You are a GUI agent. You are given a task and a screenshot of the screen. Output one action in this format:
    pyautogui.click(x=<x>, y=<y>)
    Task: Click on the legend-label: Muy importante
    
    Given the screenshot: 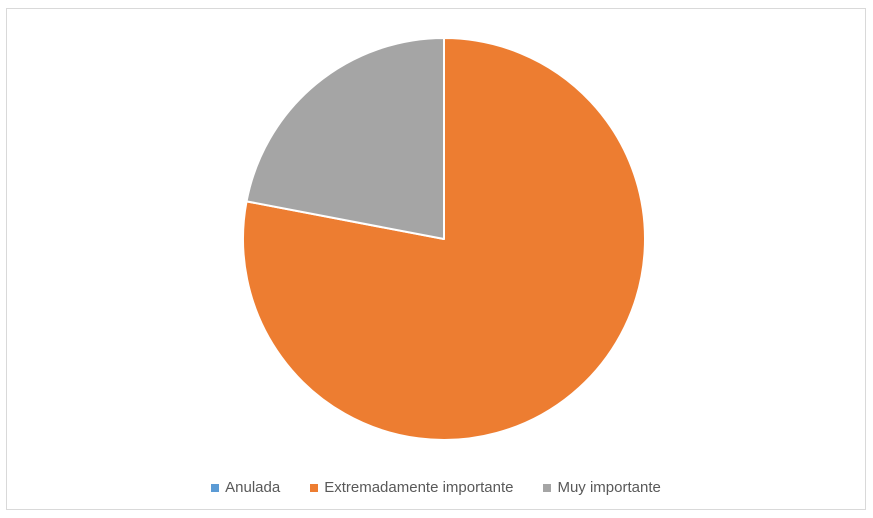 What is the action you would take?
    pyautogui.click(x=609, y=487)
    